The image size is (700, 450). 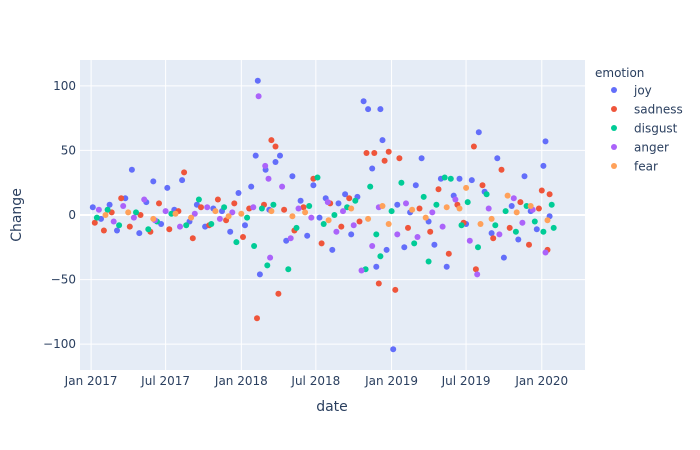 What do you see at coordinates (59, 215) in the screenshot?
I see `y-tick-labels: 100 50 0 −50 −100` at bounding box center [59, 215].